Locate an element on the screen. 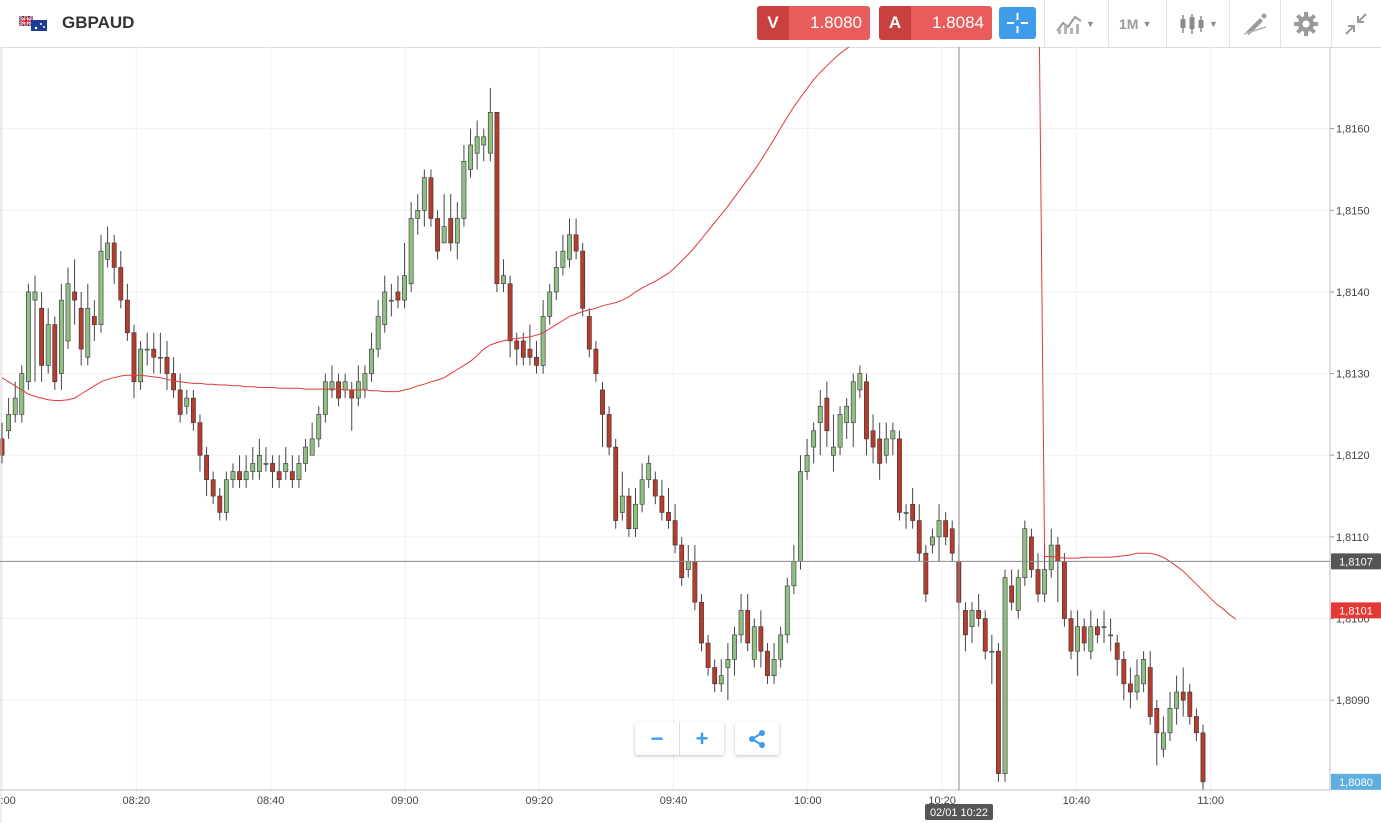 The image size is (1381, 823). sell-button: V 1.8080 is located at coordinates (813, 23).